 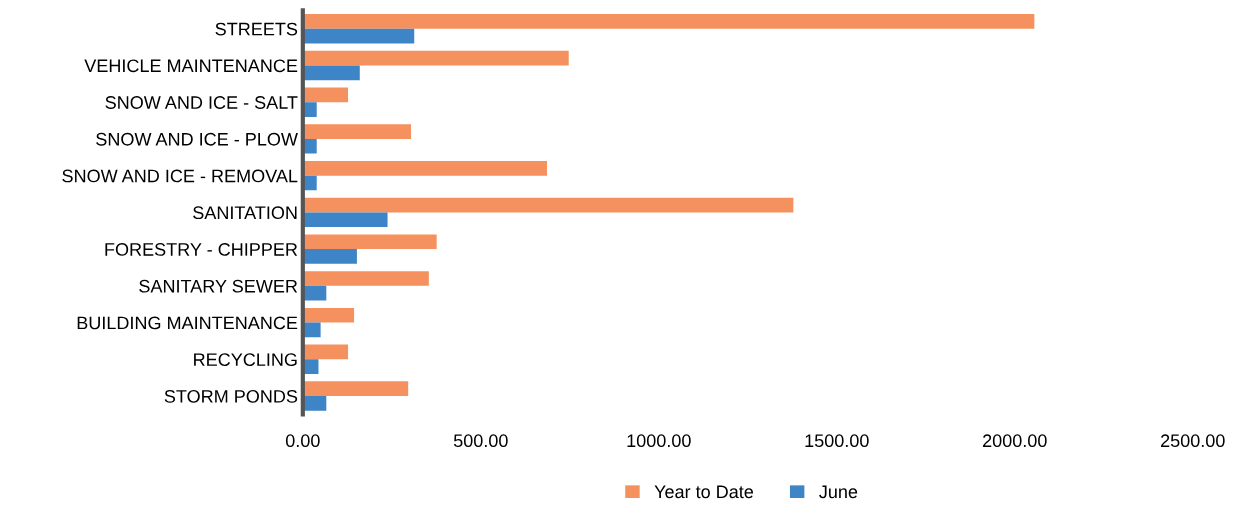 I want to click on x-tick-label: 1500.00, so click(x=837, y=441).